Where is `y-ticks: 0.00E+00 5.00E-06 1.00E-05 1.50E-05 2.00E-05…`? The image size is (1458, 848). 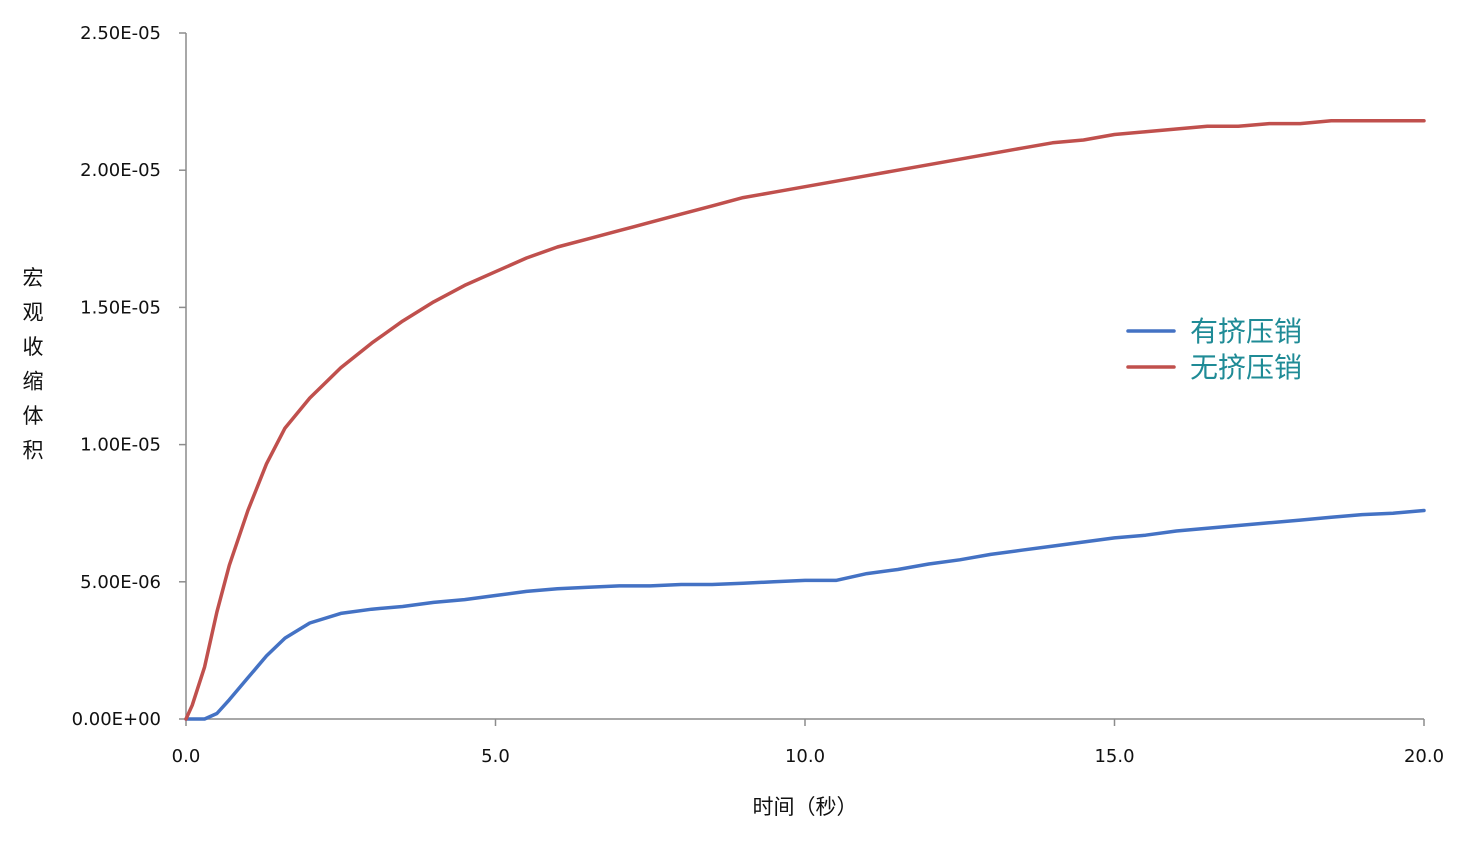 y-ticks: 0.00E+00 5.00E-06 1.00E-05 1.50E-05 2.00E-05… is located at coordinates (129, 376).